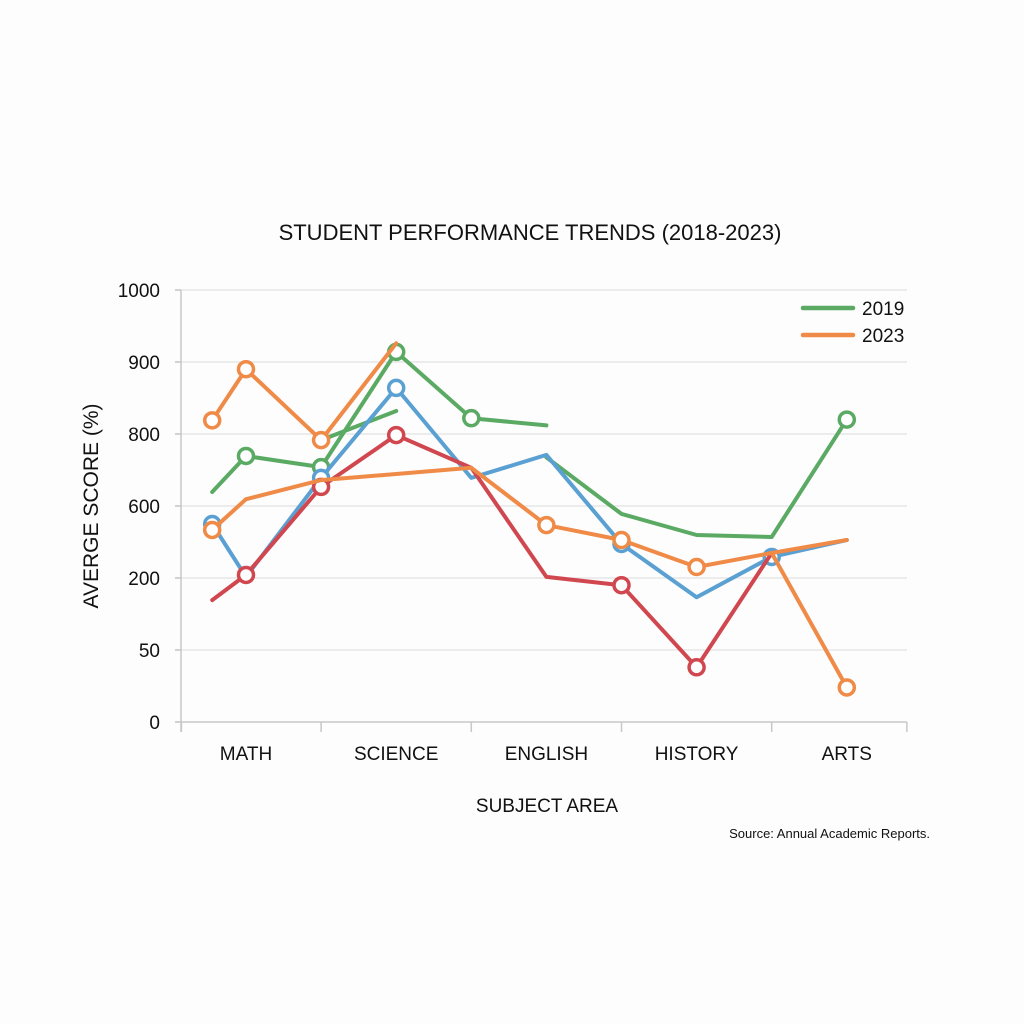 Image resolution: width=1024 pixels, height=1024 pixels. I want to click on y-tick-label: 0, so click(154, 723).